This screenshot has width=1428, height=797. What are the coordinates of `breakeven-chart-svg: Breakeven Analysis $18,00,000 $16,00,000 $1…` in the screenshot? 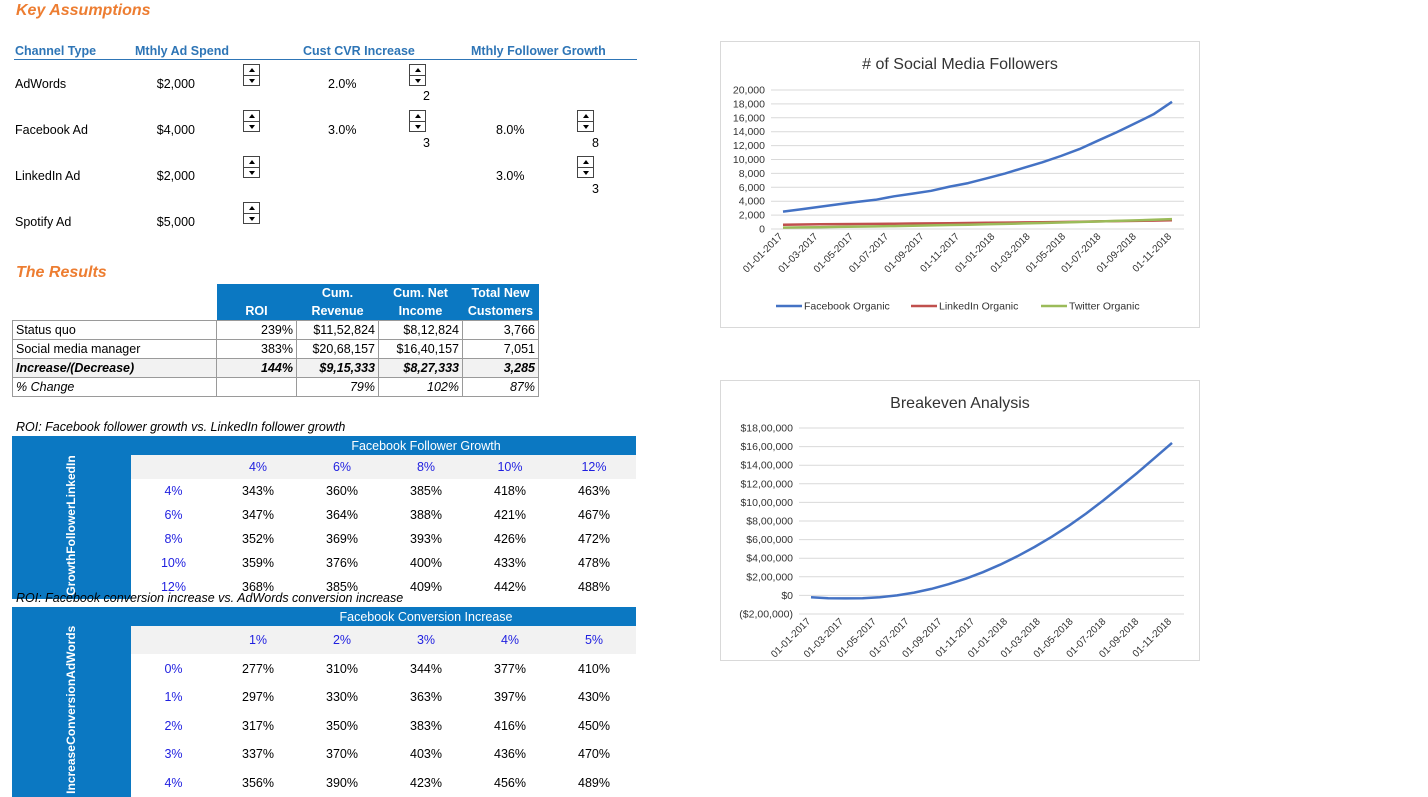 It's located at (961, 527).